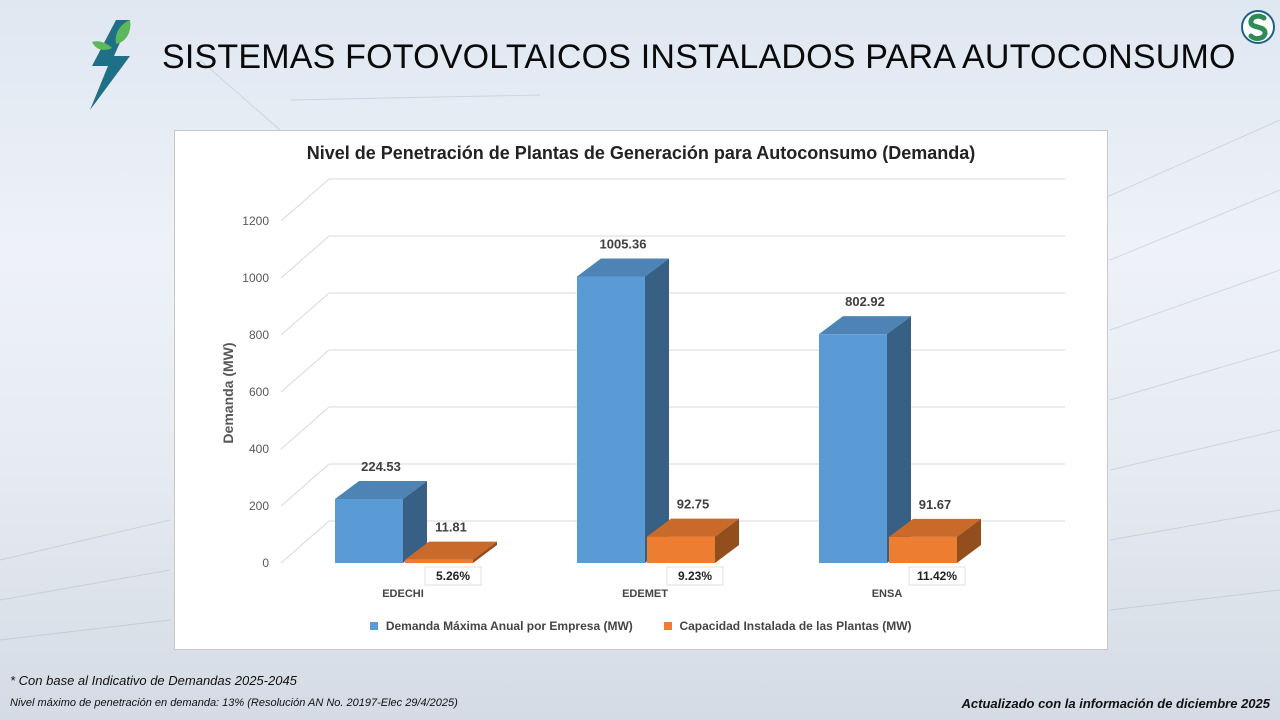  What do you see at coordinates (865, 301) in the screenshot?
I see `bar-value-label: 802.92` at bounding box center [865, 301].